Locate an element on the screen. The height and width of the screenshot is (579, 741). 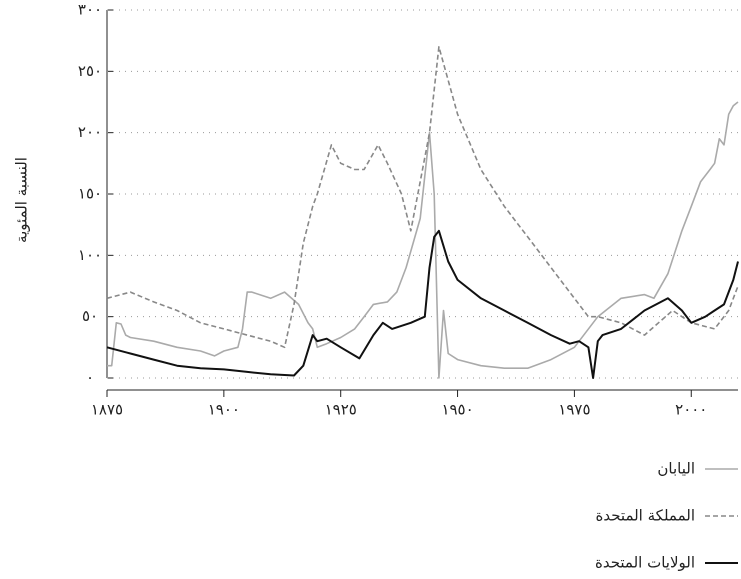
legend-label: اليابان is located at coordinates (676, 469).